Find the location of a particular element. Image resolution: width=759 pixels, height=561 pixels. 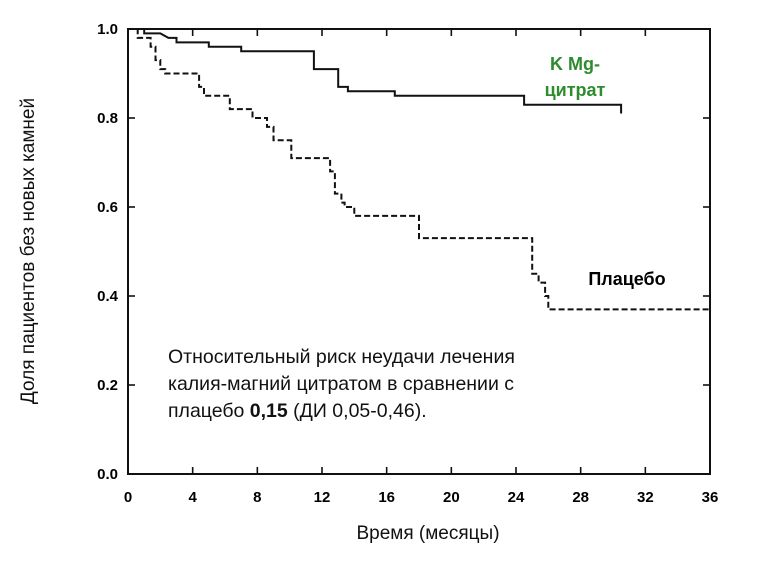

series-label-line: цитрат is located at coordinates (575, 90).